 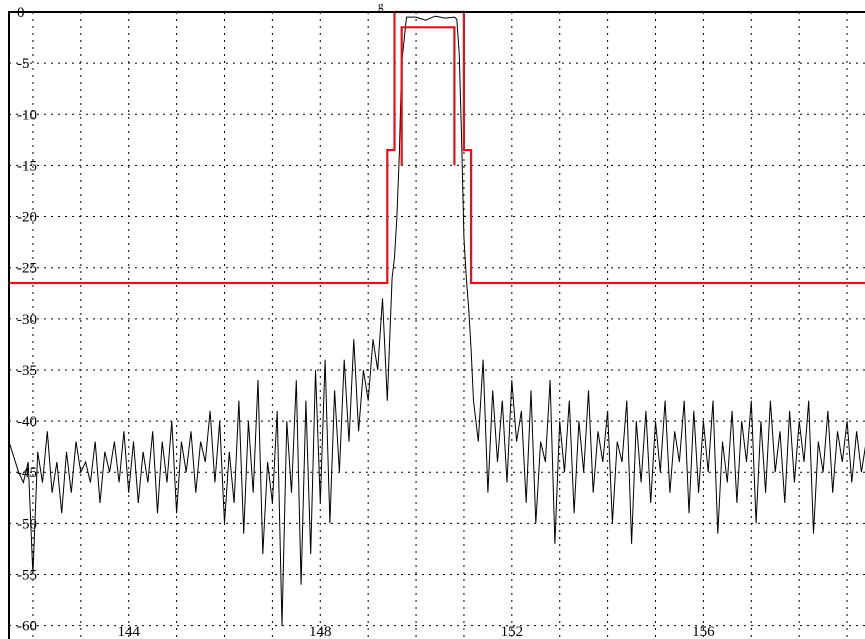 What do you see at coordinates (512, 631) in the screenshot?
I see `x-tick-label: 152` at bounding box center [512, 631].